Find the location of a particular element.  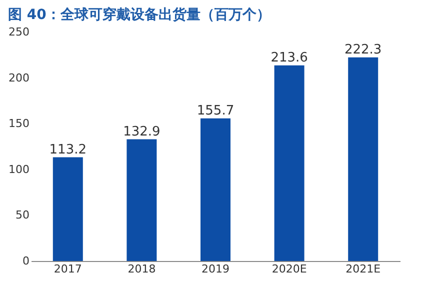

x-tick-label: 2018 is located at coordinates (142, 269).